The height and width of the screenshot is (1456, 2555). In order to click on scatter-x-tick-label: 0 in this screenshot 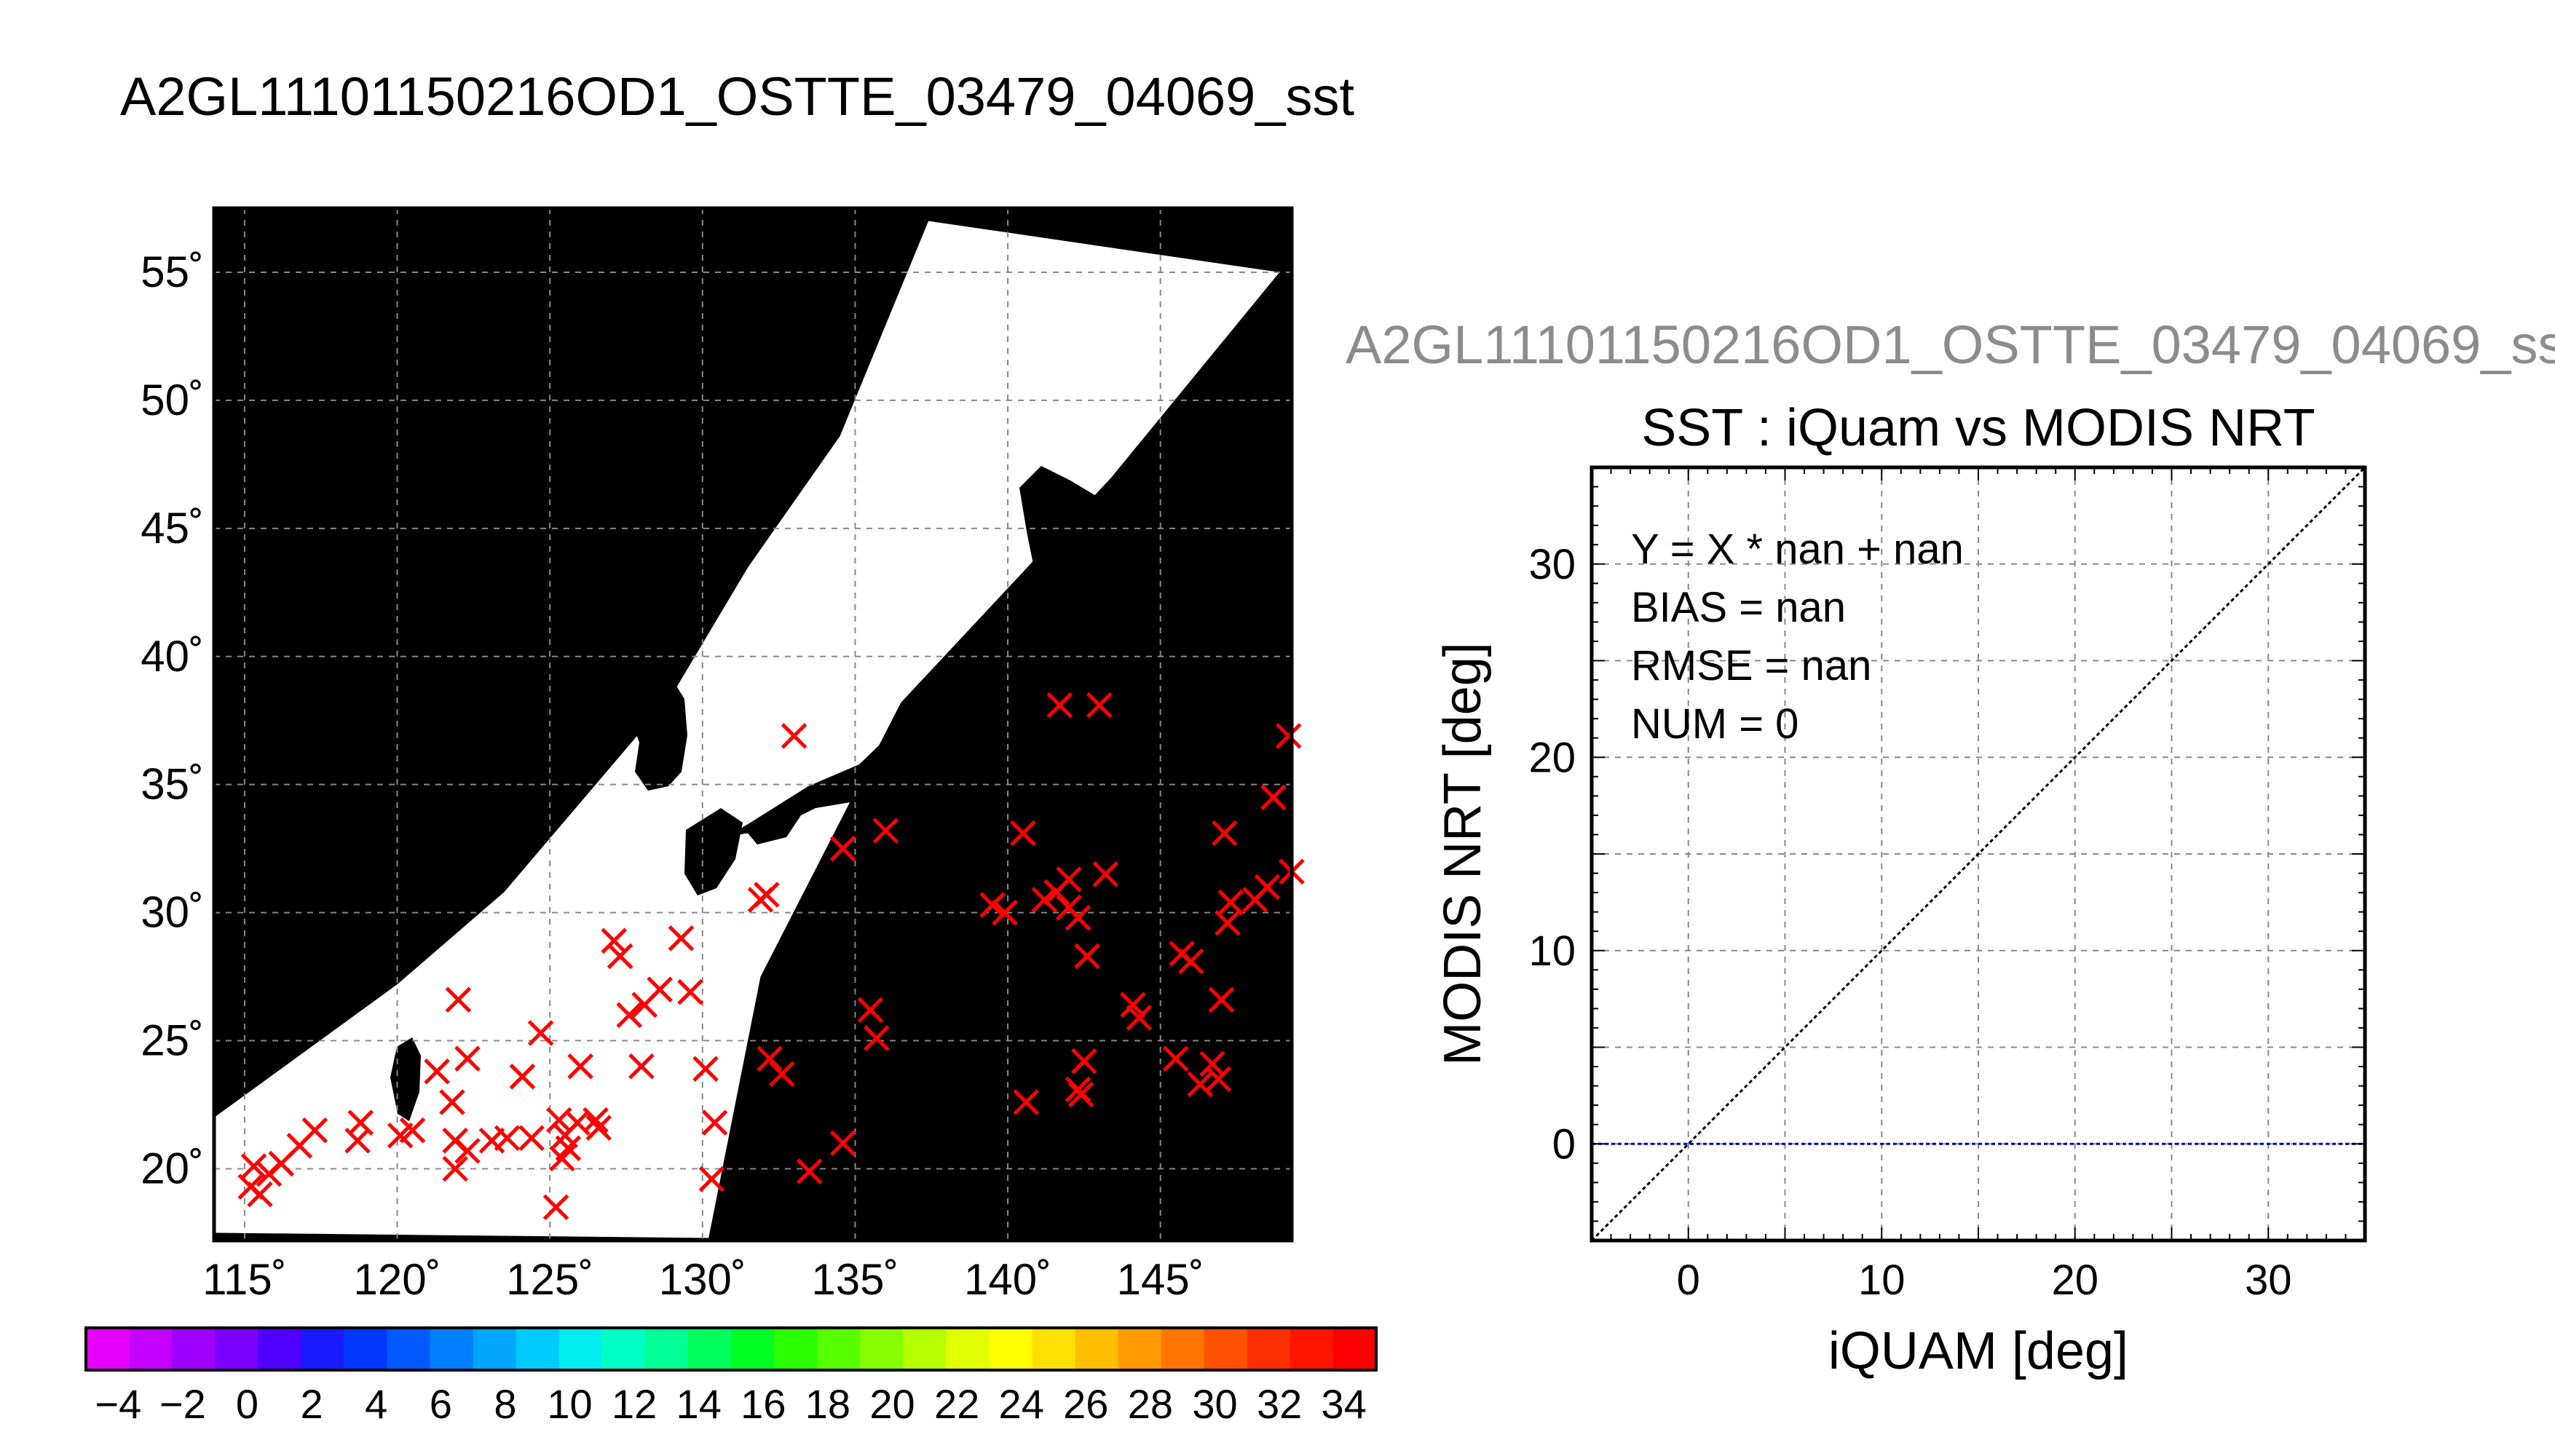, I will do `click(1688, 1280)`.